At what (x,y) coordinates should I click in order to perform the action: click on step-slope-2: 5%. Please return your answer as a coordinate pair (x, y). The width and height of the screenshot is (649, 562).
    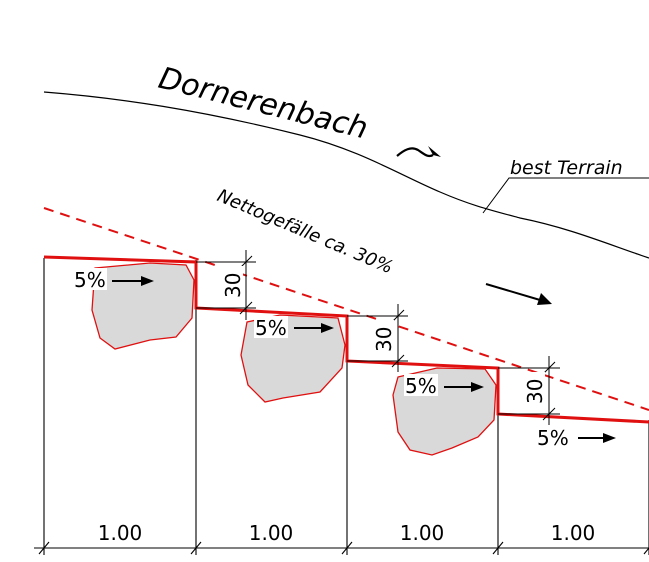
    Looking at the image, I should click on (294, 328).